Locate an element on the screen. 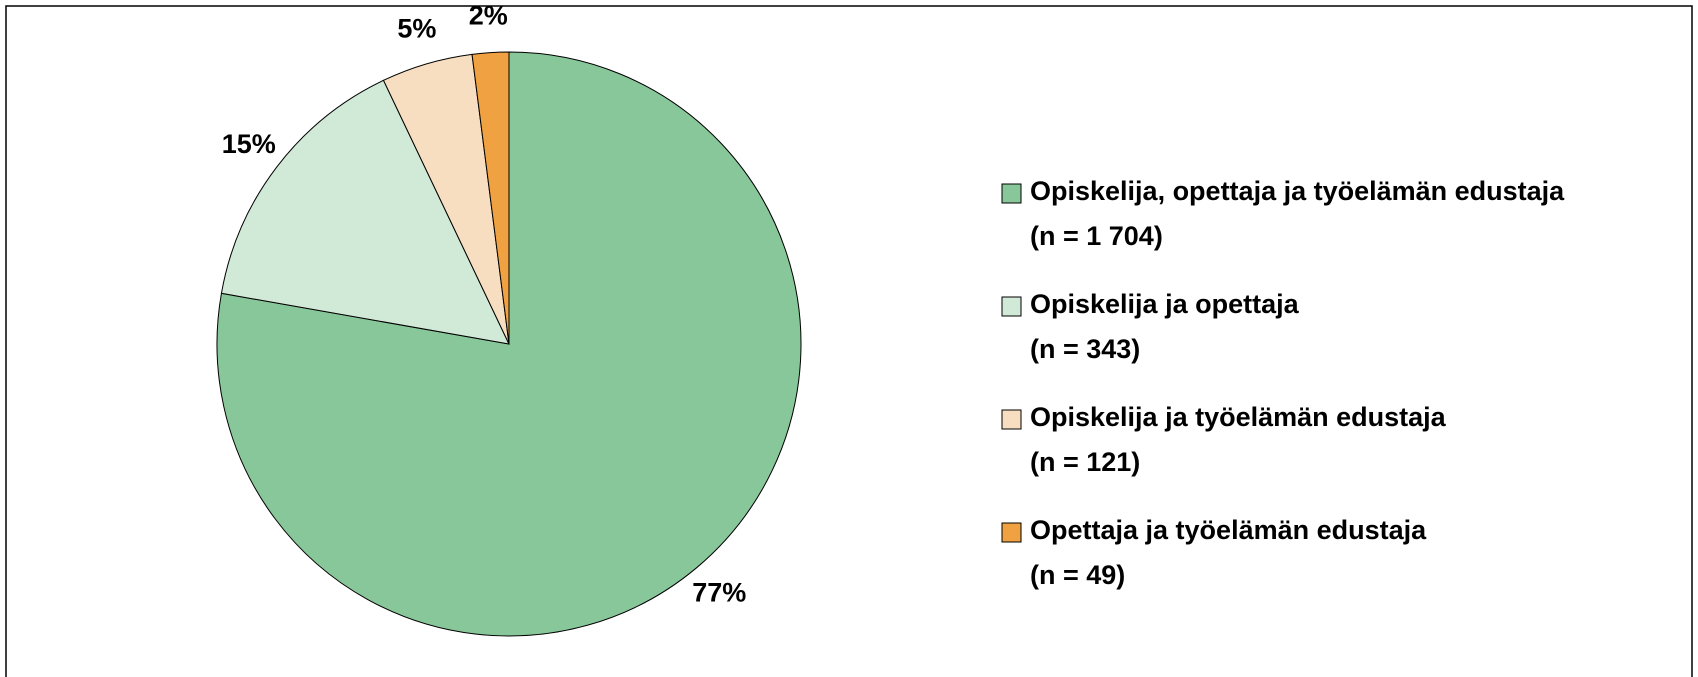 The width and height of the screenshot is (1698, 677). legend-label: Opiskelija ja opettaja is located at coordinates (1165, 304).